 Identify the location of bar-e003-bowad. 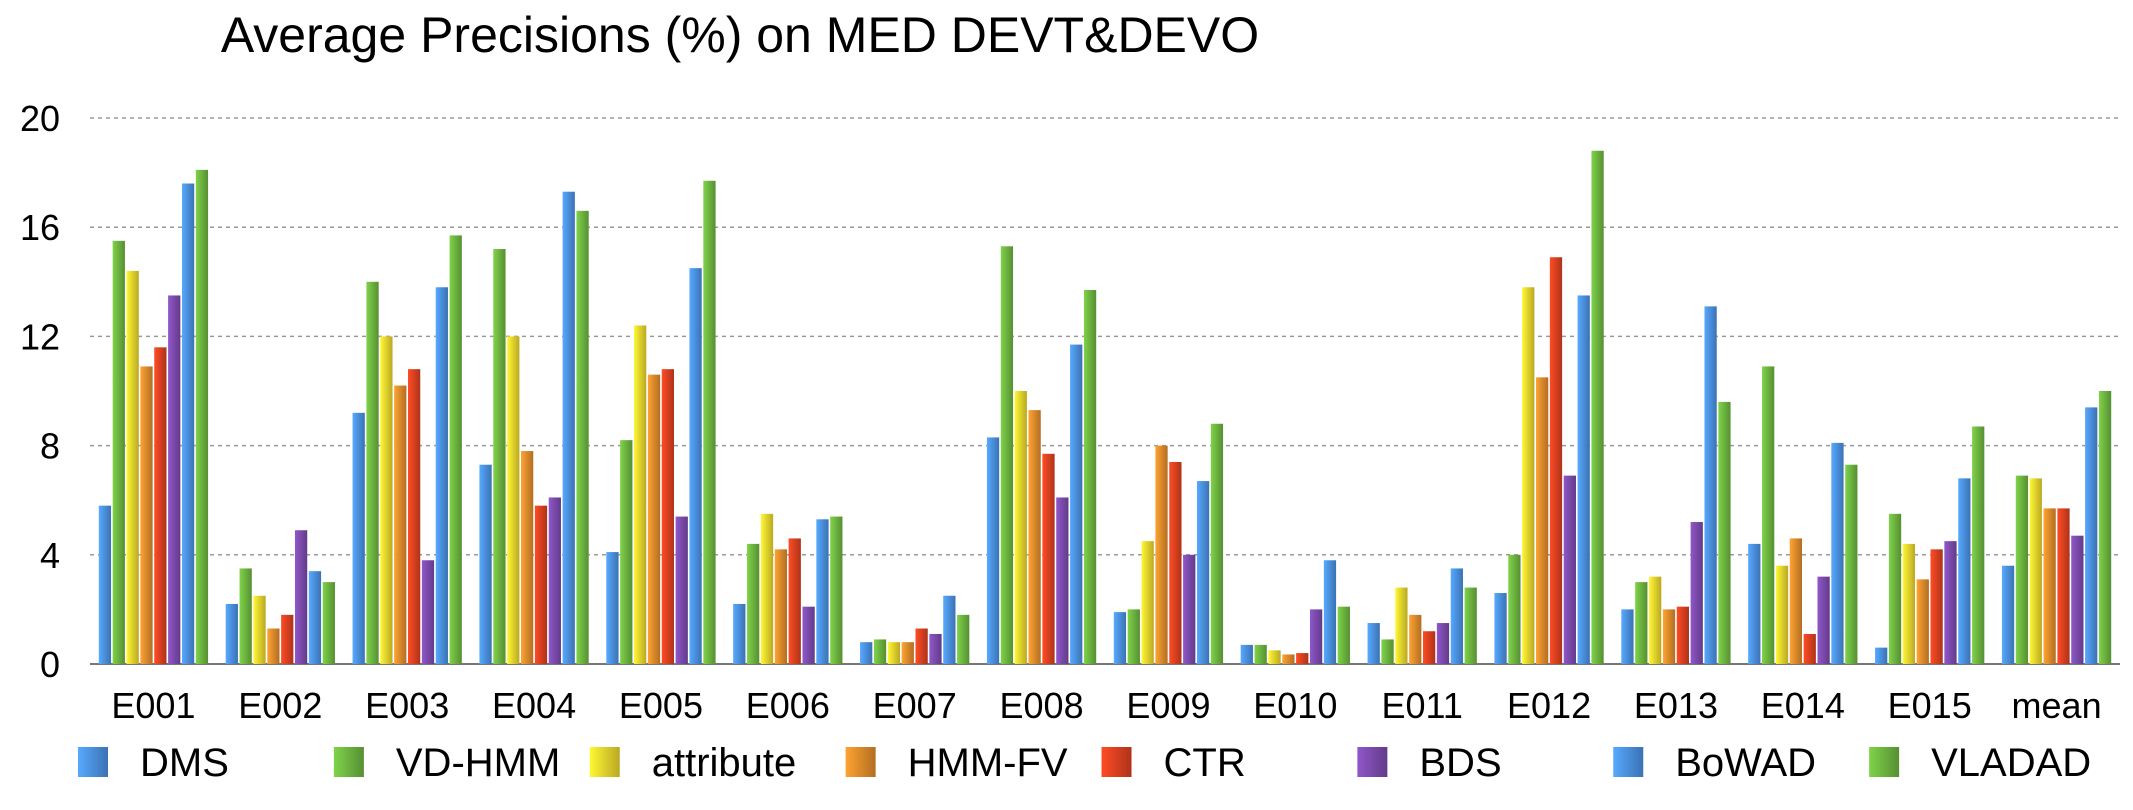
(441, 475).